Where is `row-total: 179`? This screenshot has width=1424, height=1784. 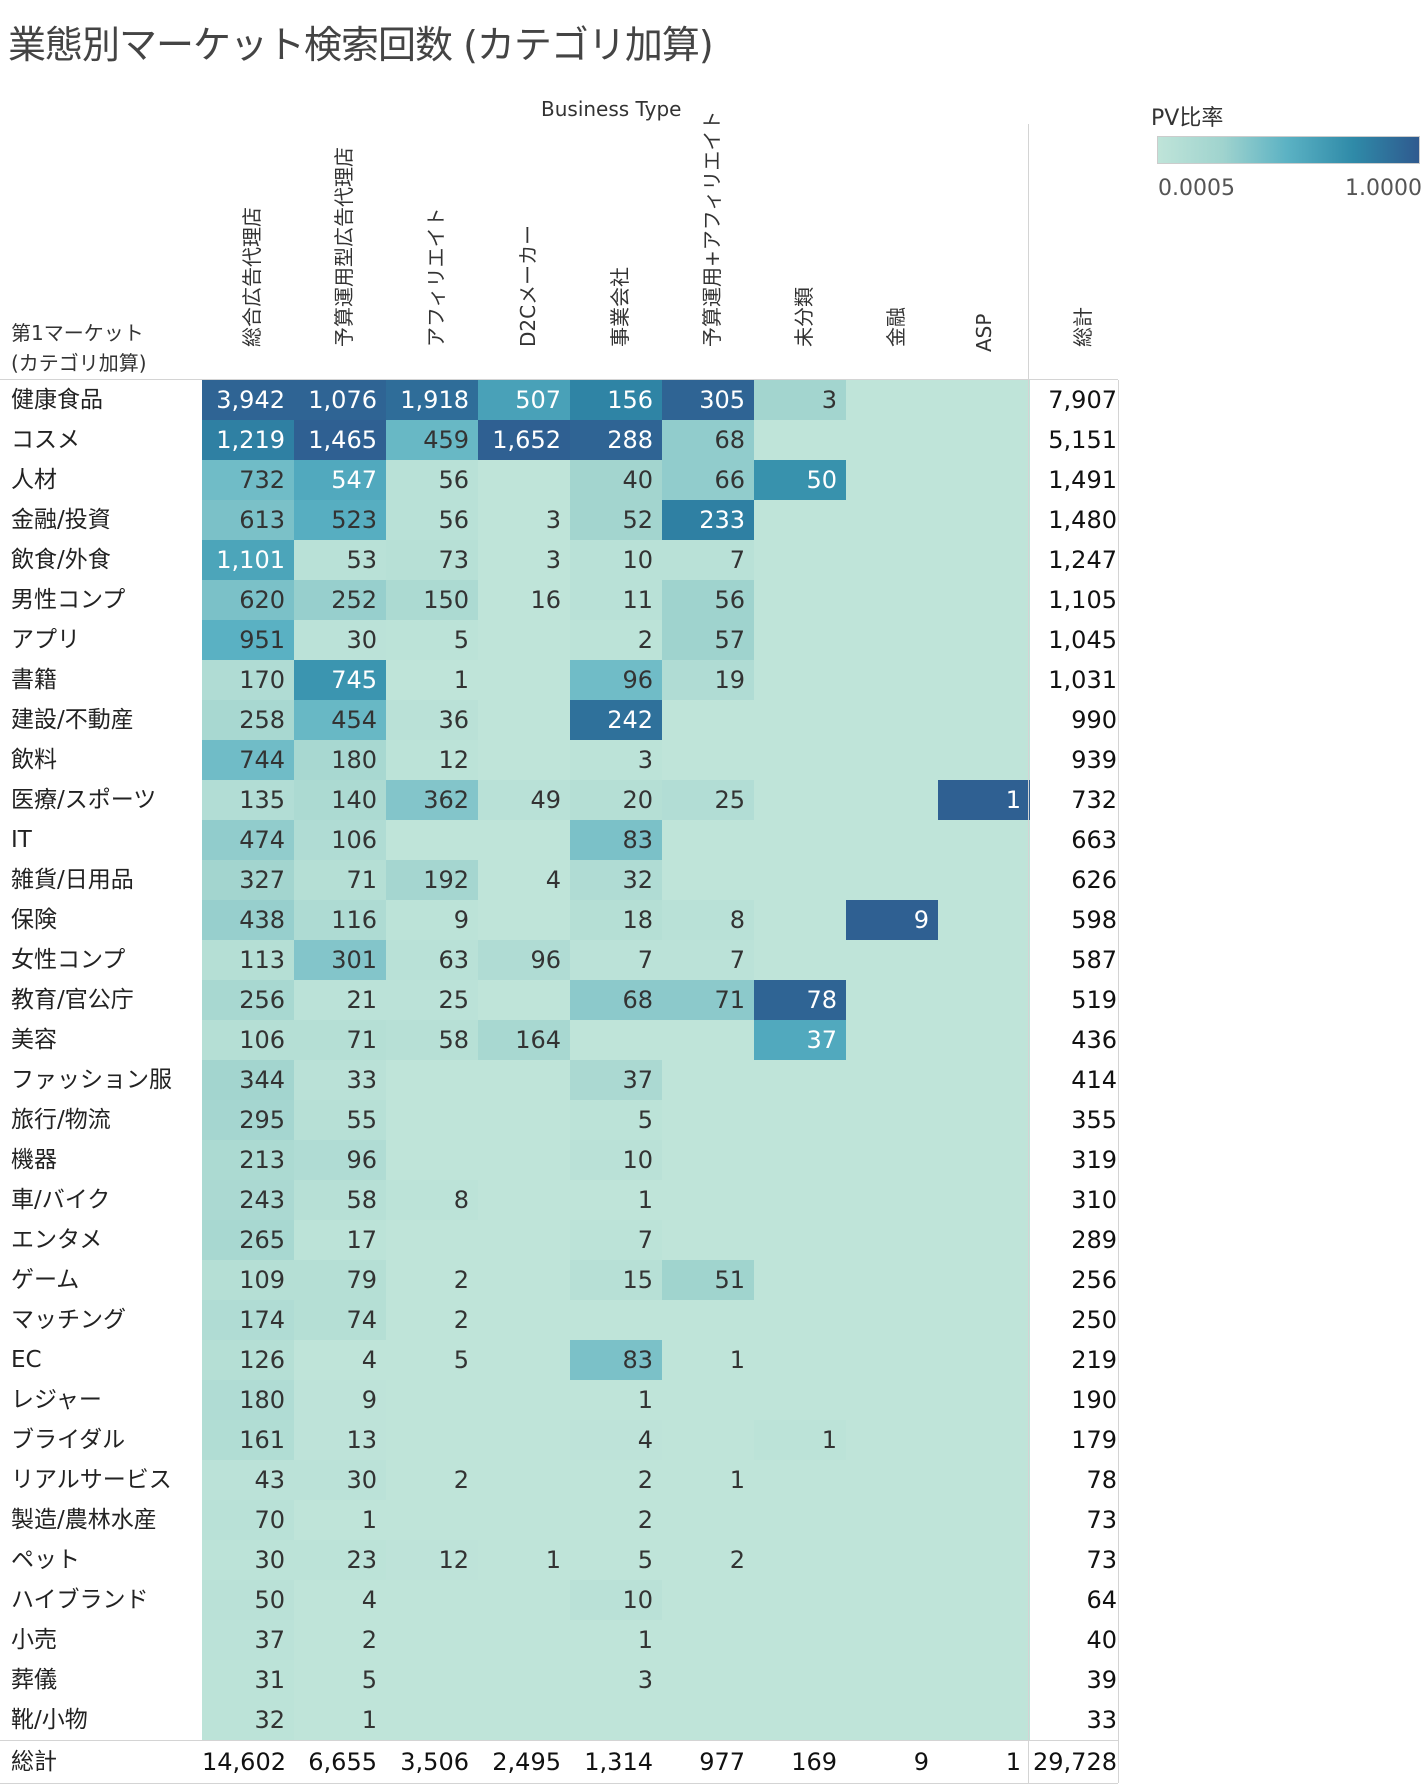
row-total: 179 is located at coordinates (1094, 1440).